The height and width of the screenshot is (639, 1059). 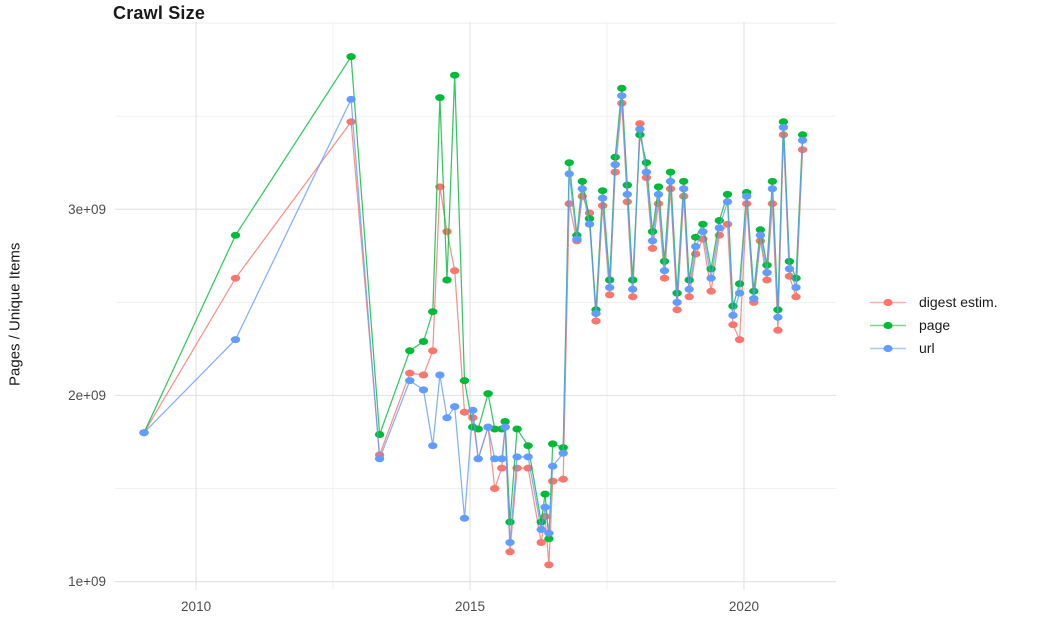 What do you see at coordinates (470, 606) in the screenshot?
I see `x-tick-label: 2015` at bounding box center [470, 606].